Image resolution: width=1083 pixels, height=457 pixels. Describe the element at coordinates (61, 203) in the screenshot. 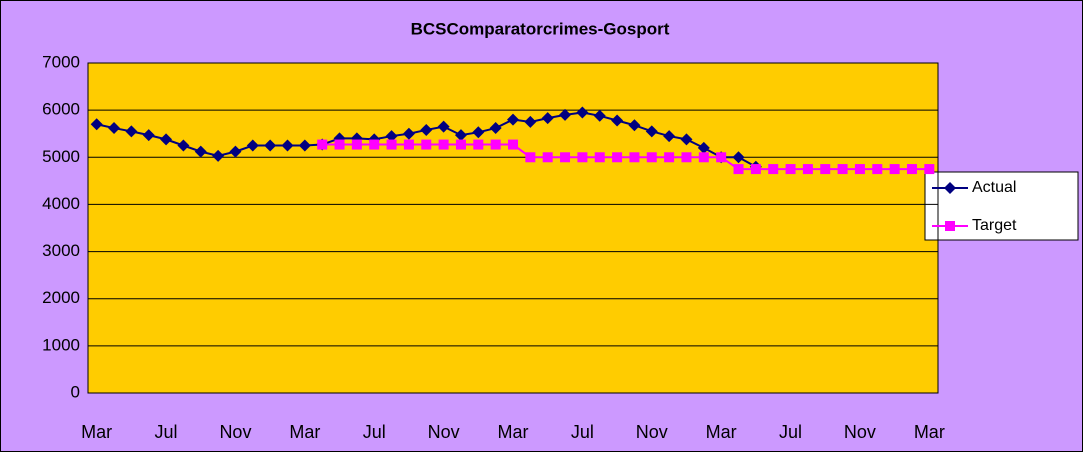

I see `y-tick-label: 4000` at that location.